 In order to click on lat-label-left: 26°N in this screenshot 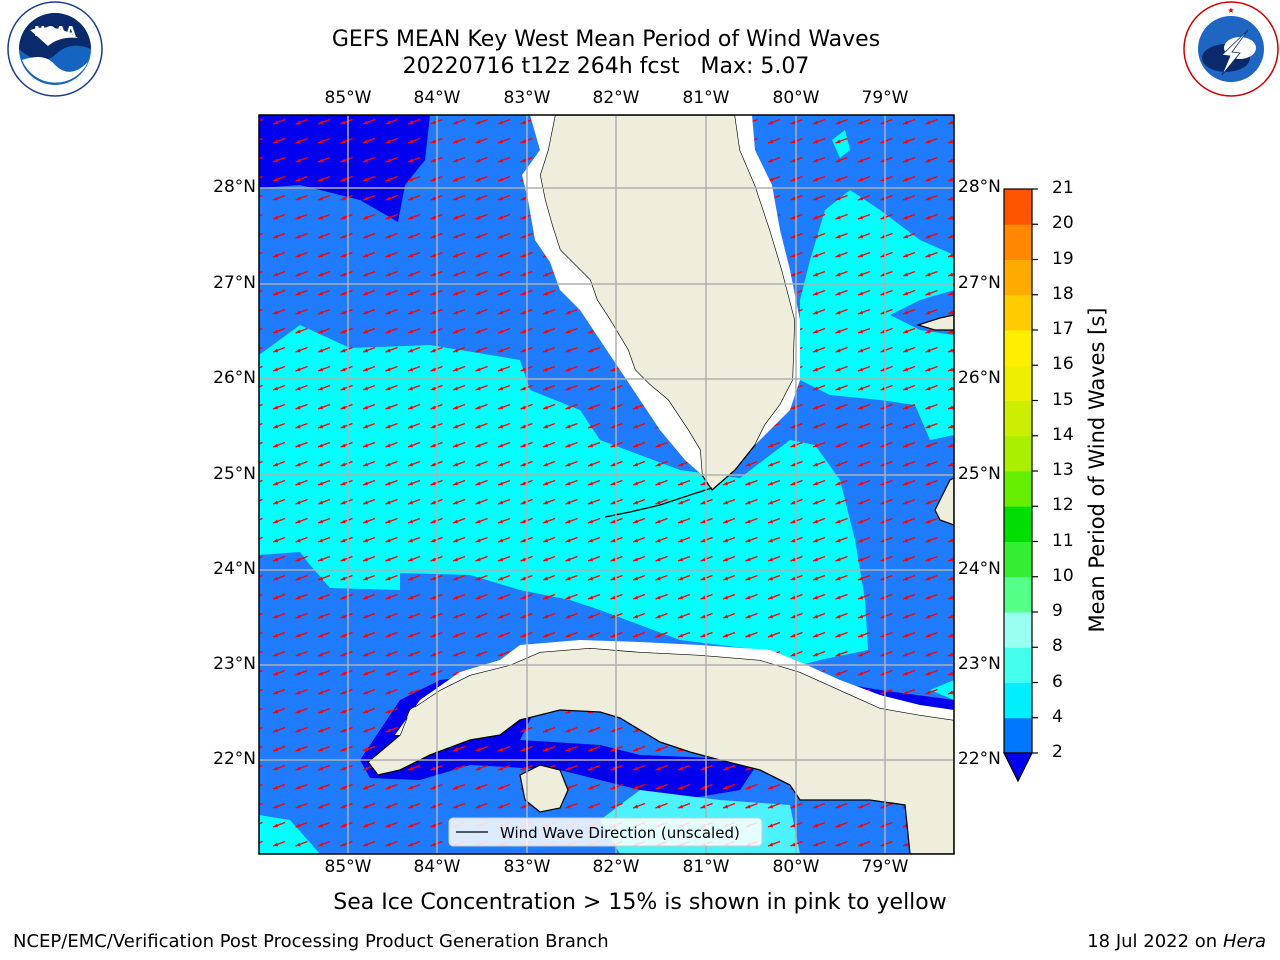, I will do `click(234, 378)`.